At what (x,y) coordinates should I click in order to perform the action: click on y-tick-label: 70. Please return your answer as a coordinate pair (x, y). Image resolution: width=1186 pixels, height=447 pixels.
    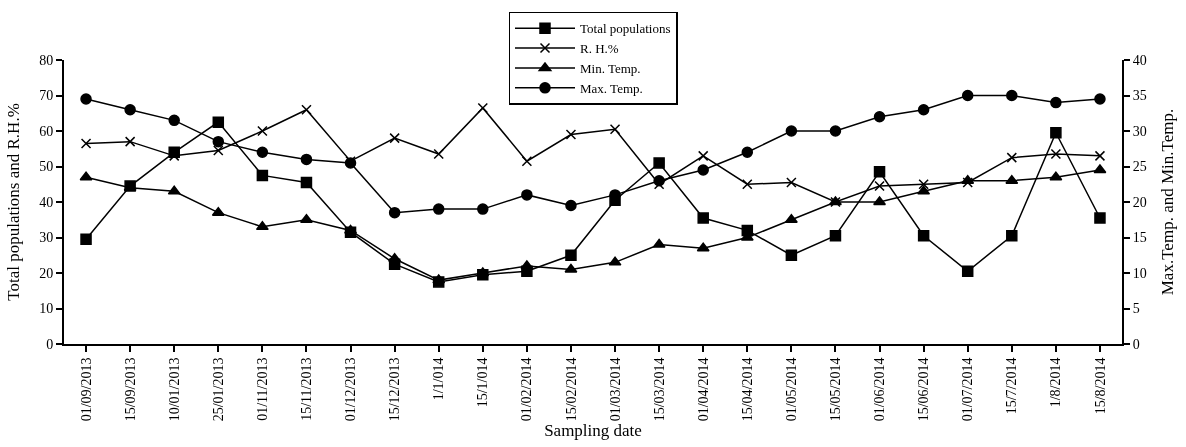
    Looking at the image, I should click on (46, 96).